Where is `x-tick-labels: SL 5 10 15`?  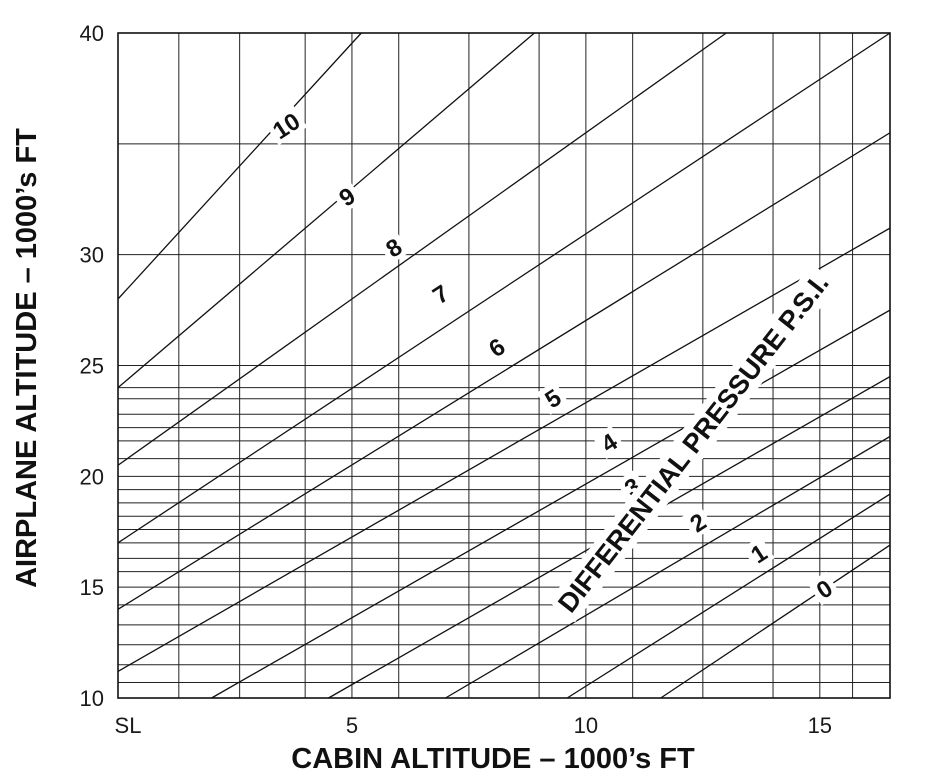
x-tick-labels: SL 5 10 15 is located at coordinates (474, 725).